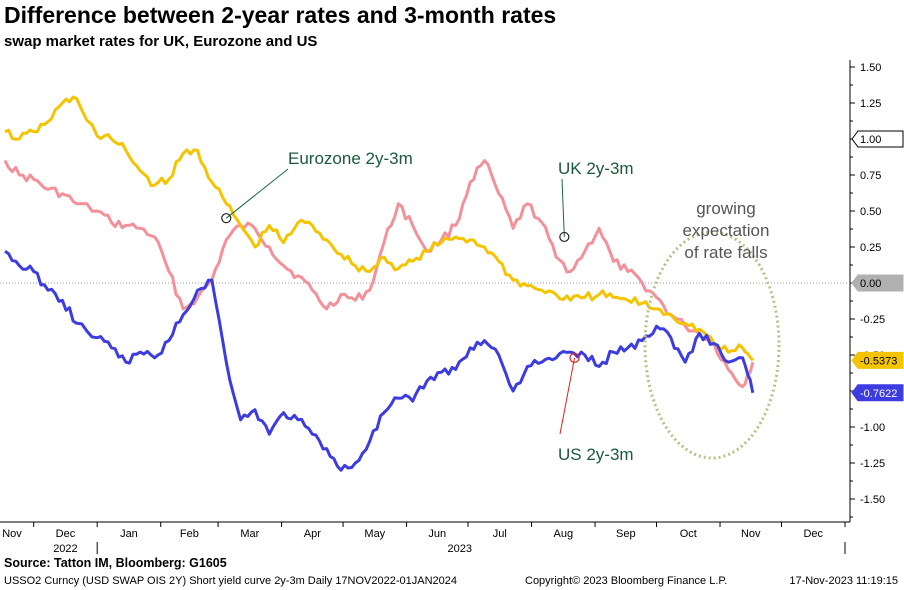 The image size is (904, 590). I want to click on last-value-label: -0.7622, so click(878, 394).